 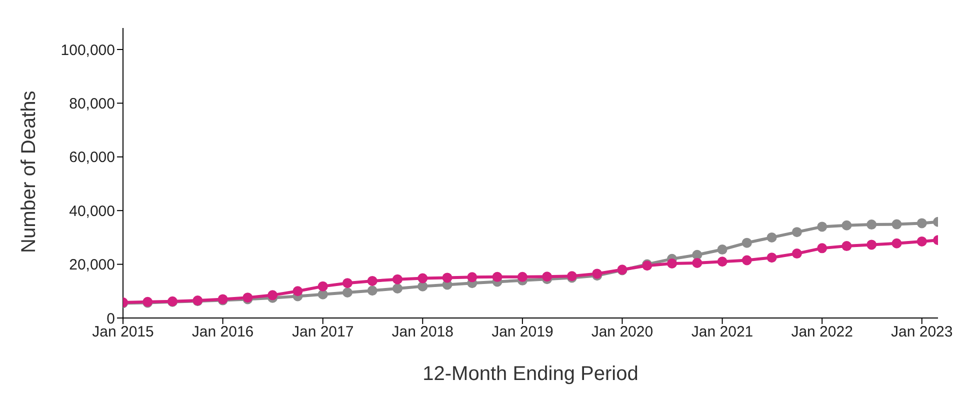 I want to click on x-tick-label: Jan 2021, so click(x=722, y=332).